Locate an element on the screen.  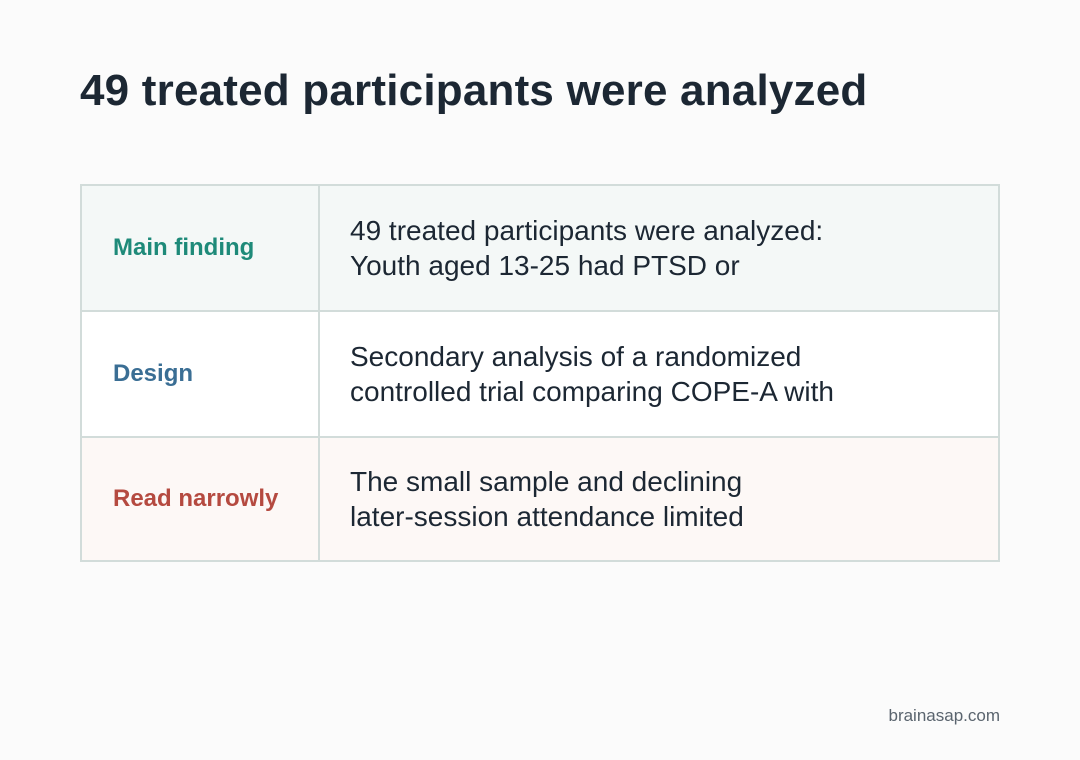
row-text-line: controlled trial comparing COPE-A with is located at coordinates (592, 391).